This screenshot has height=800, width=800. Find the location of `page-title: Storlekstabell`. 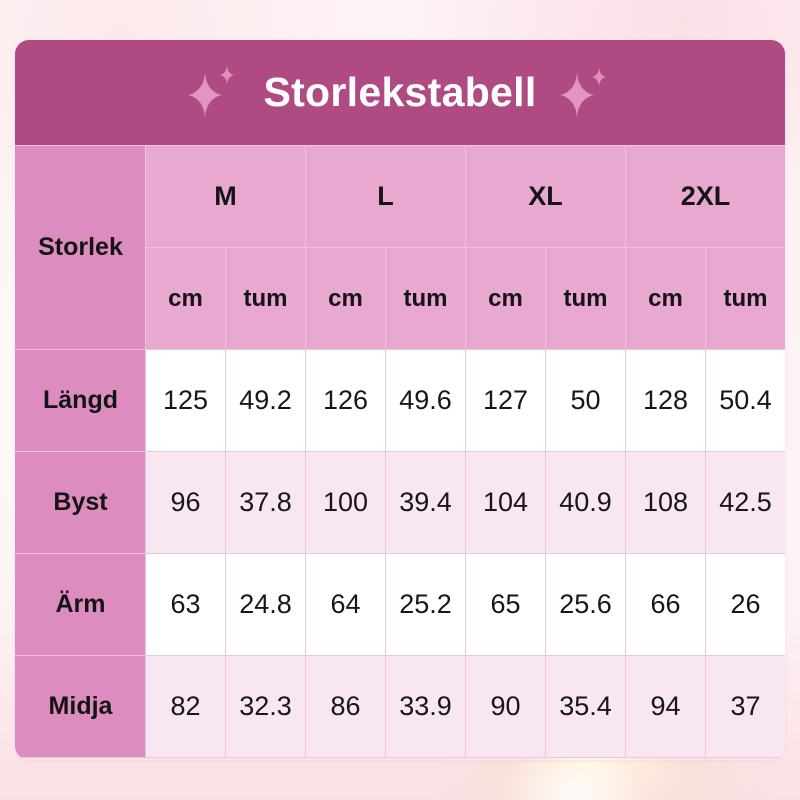

page-title: Storlekstabell is located at coordinates (400, 92).